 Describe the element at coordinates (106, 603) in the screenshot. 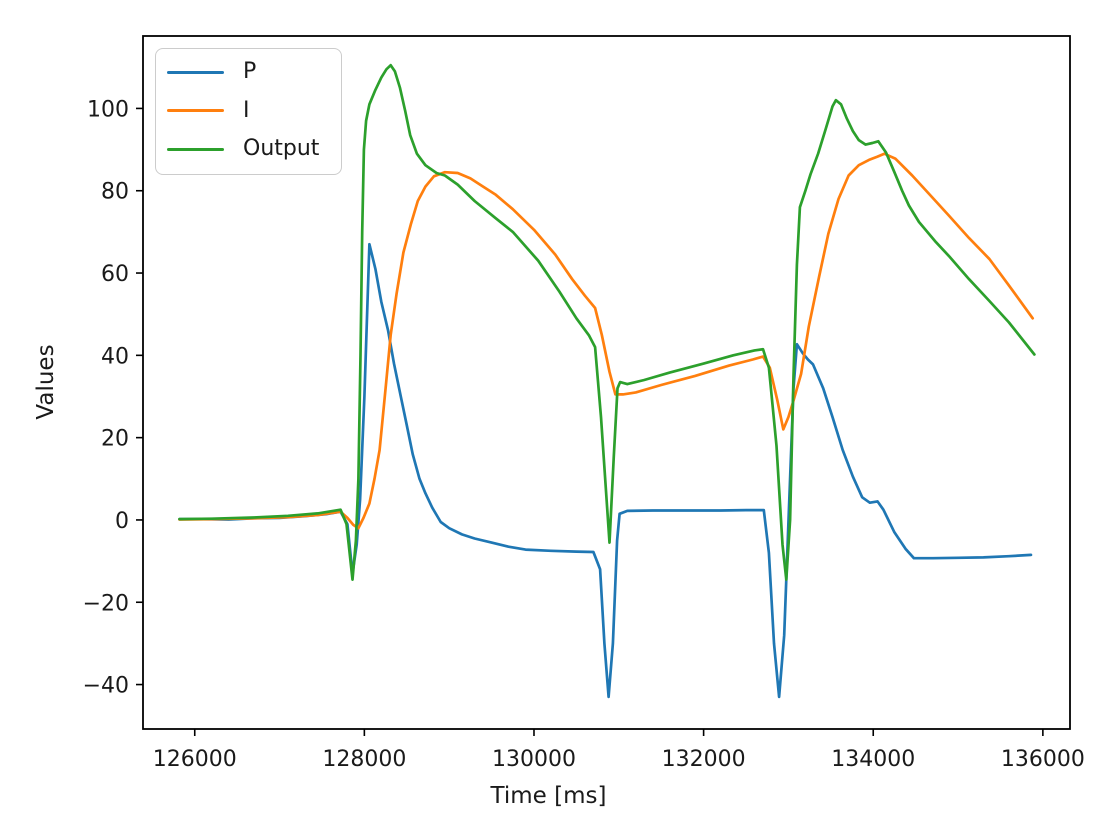

I see `y-tick-label: −20` at that location.